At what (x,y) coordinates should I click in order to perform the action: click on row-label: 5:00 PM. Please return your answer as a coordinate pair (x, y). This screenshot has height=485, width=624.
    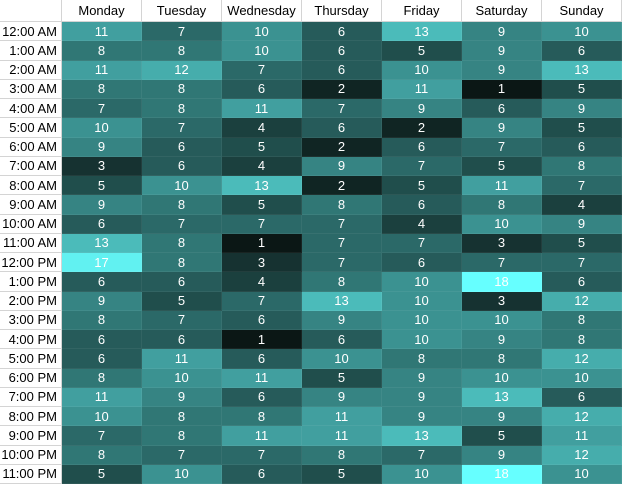
    Looking at the image, I should click on (31, 359).